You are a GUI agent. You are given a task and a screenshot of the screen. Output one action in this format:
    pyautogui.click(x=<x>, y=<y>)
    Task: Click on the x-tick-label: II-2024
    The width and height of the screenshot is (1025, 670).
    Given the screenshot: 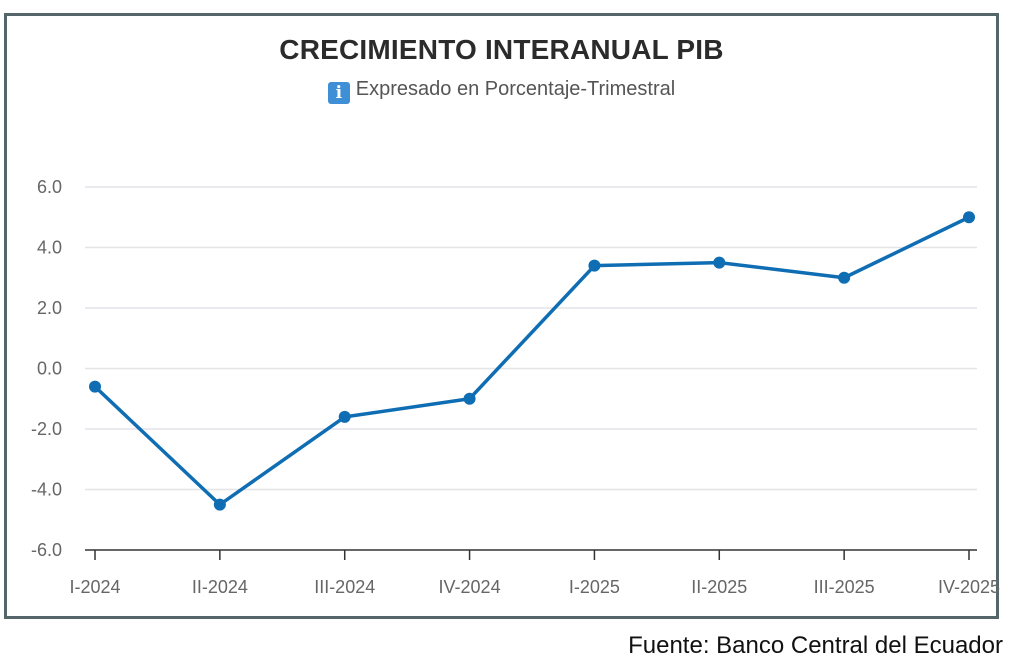 What is the action you would take?
    pyautogui.click(x=220, y=587)
    